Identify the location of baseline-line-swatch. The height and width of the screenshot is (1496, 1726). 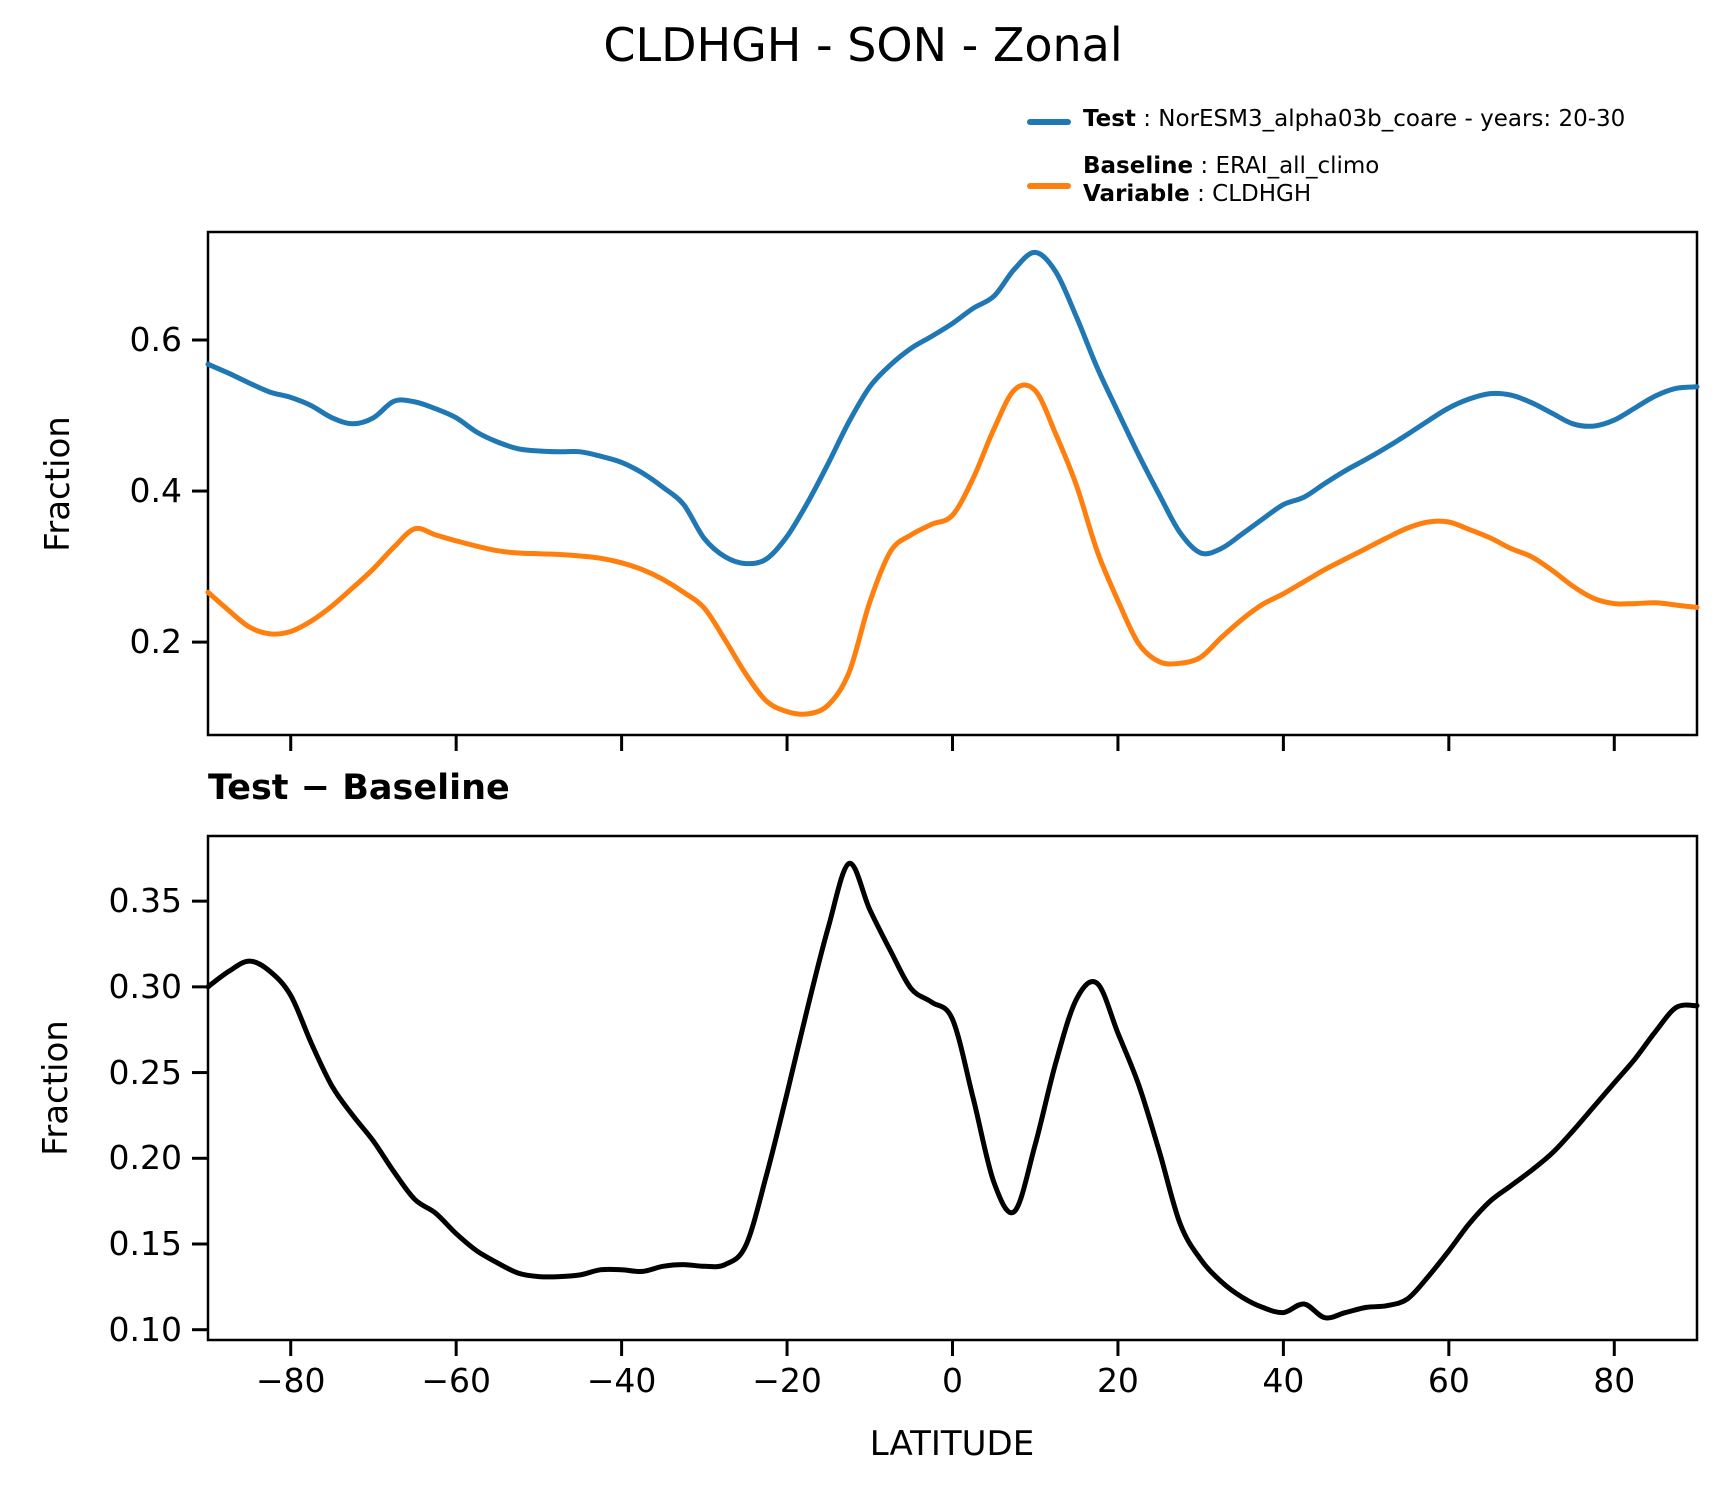
(1049, 186).